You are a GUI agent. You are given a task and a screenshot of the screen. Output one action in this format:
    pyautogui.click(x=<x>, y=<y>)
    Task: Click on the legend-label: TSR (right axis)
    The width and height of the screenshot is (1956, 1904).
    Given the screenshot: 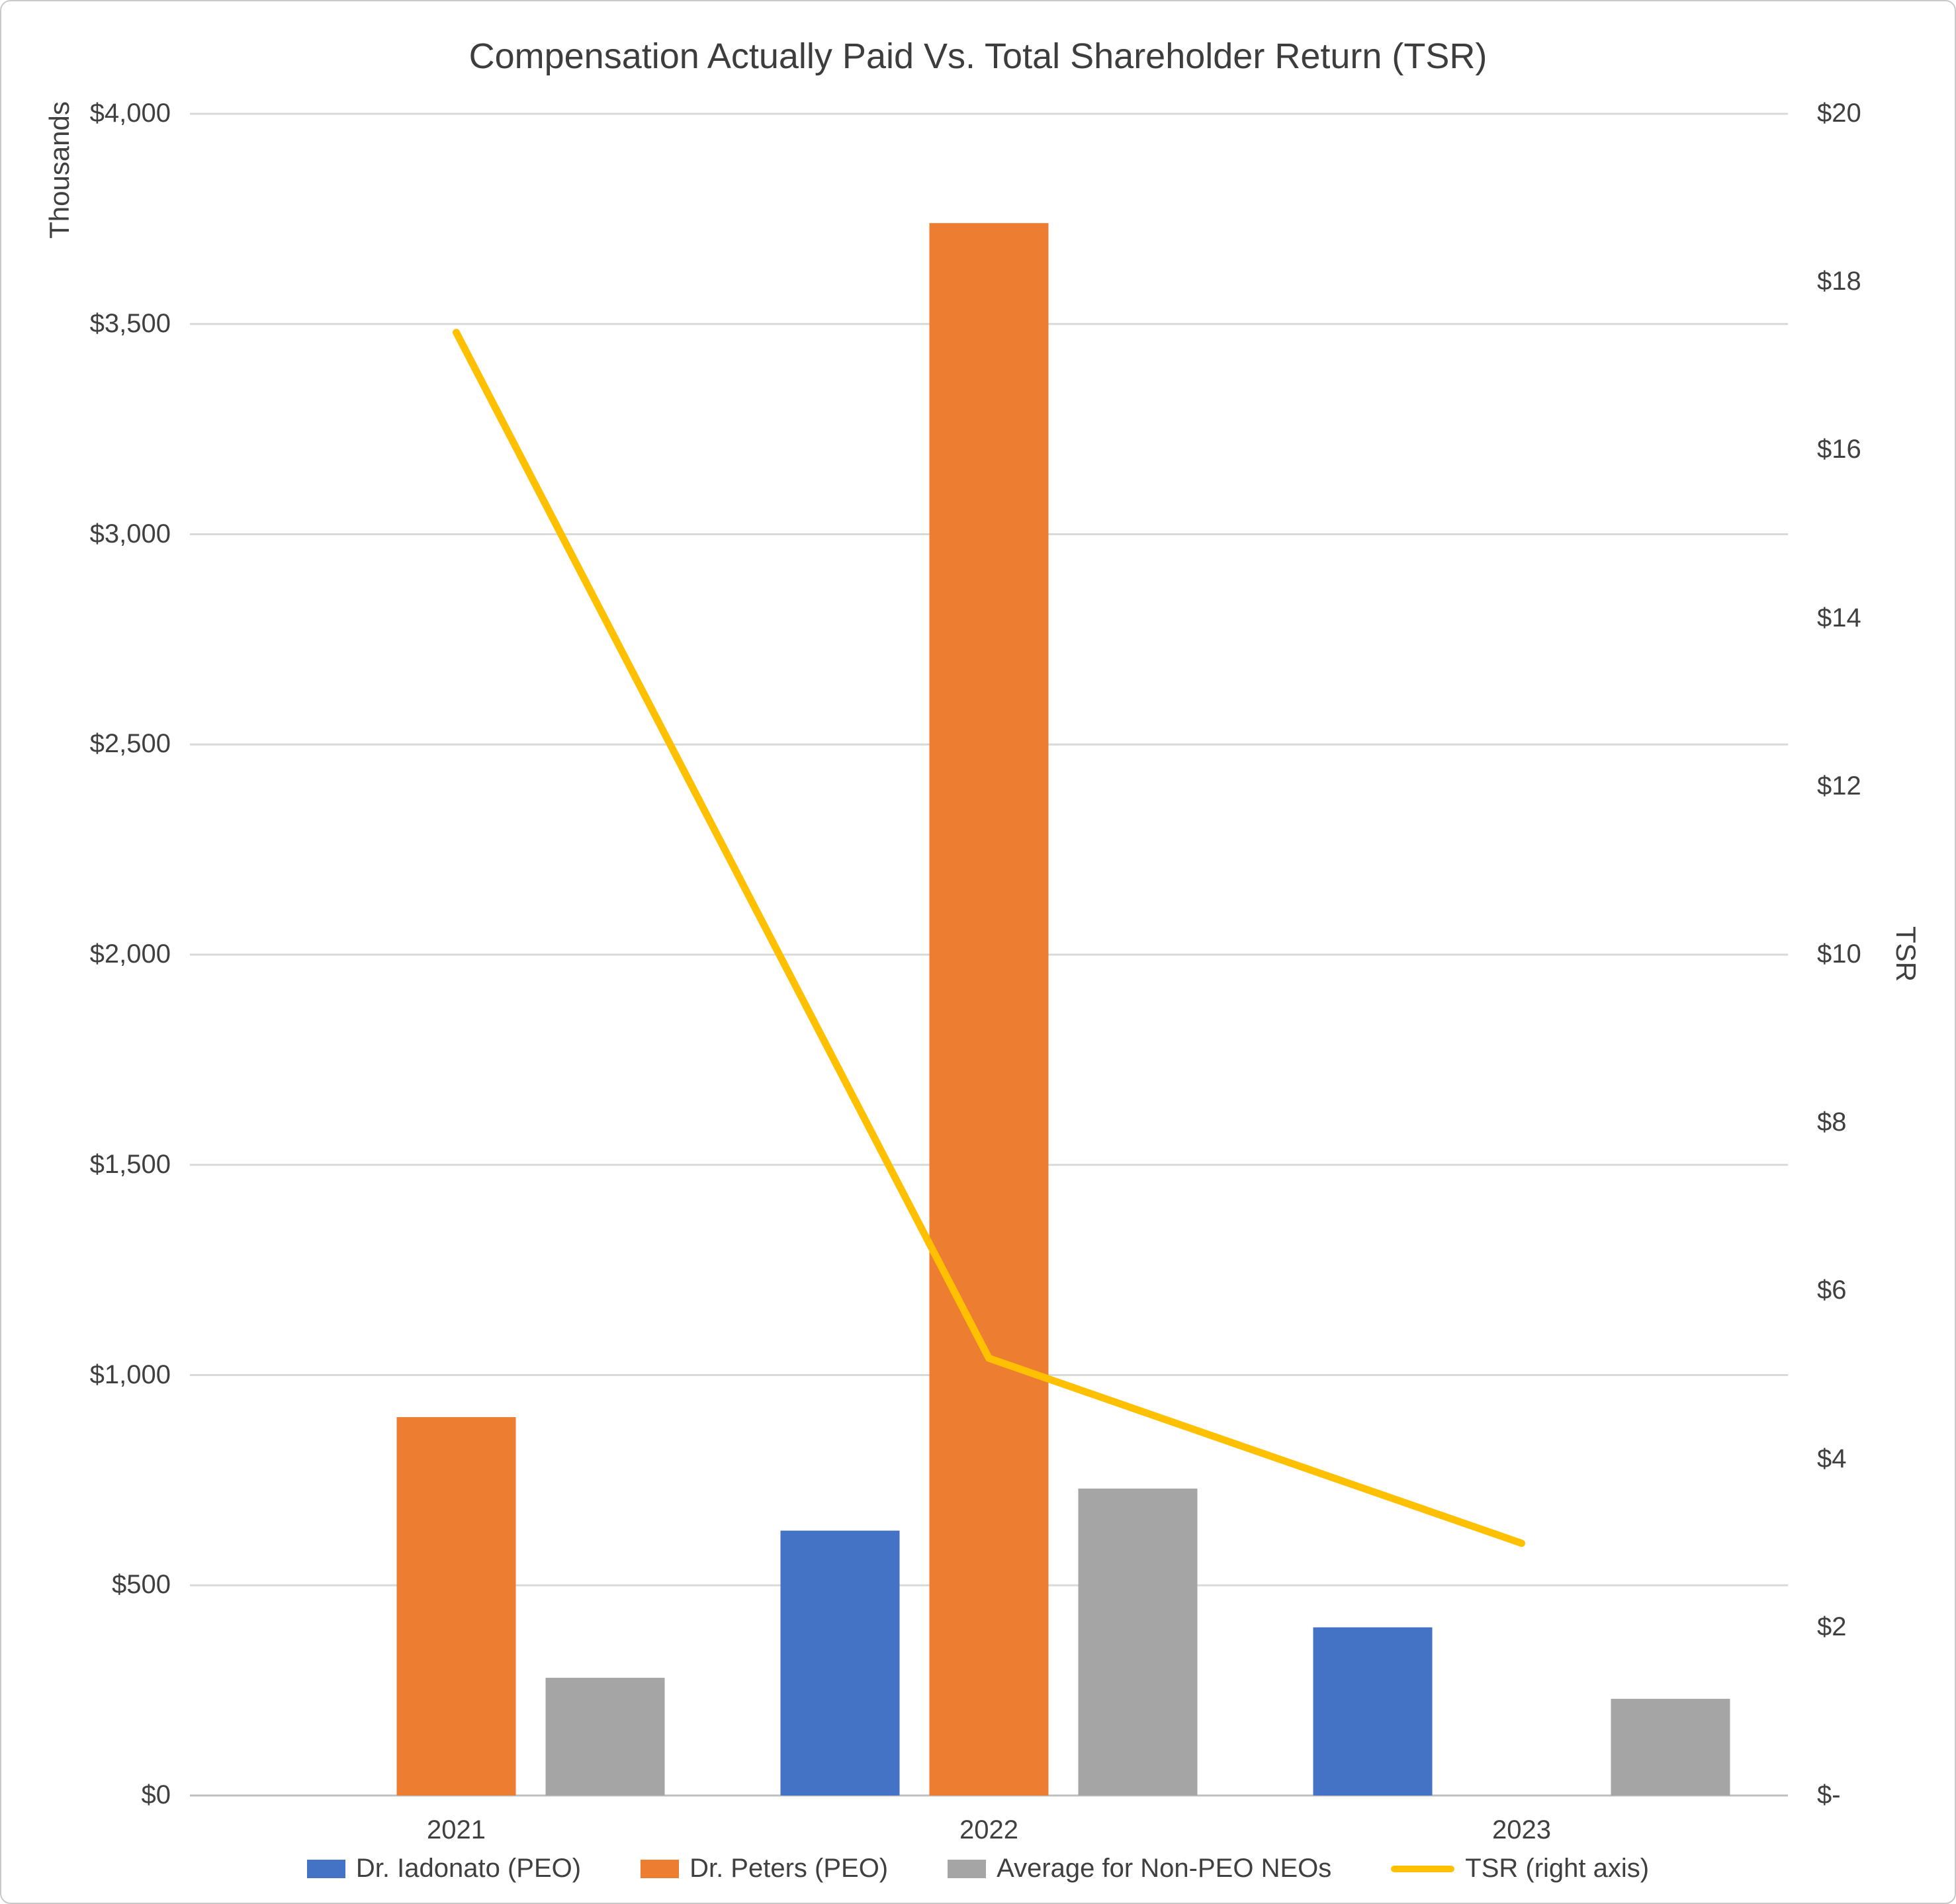 What is the action you would take?
    pyautogui.click(x=1557, y=1868)
    